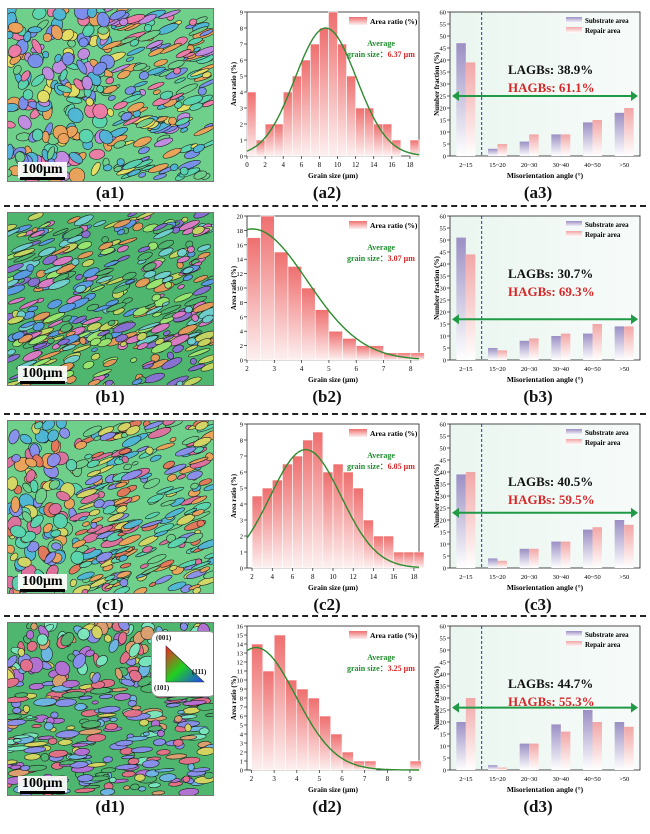 This screenshot has width=650, height=834. I want to click on x-tick-label: 0, so click(247, 165).